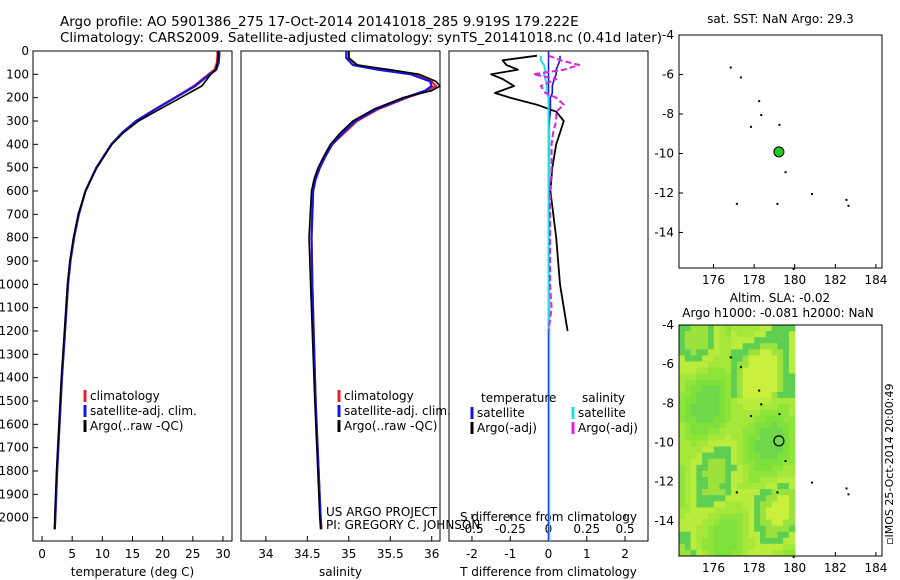 The width and height of the screenshot is (900, 580). I want to click on depth-ytick-label: 200, so click(17, 98).